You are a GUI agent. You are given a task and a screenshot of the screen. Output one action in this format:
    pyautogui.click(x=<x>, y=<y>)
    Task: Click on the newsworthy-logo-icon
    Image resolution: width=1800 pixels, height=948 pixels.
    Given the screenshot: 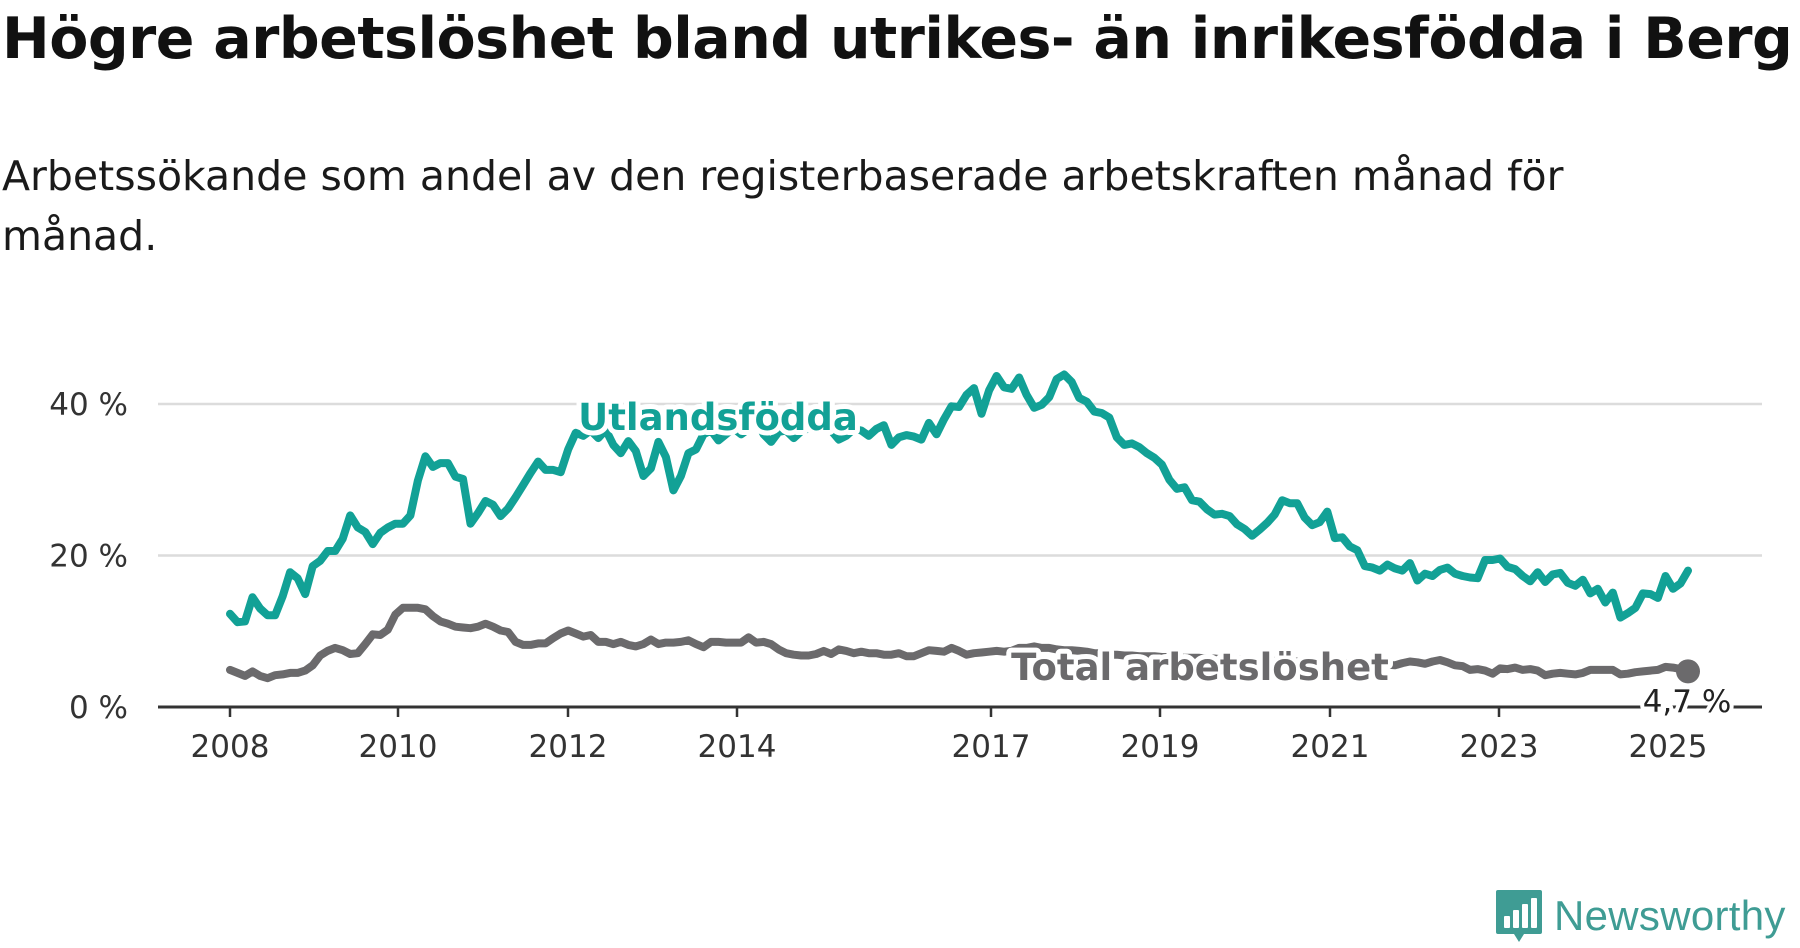 What is the action you would take?
    pyautogui.click(x=1519, y=916)
    